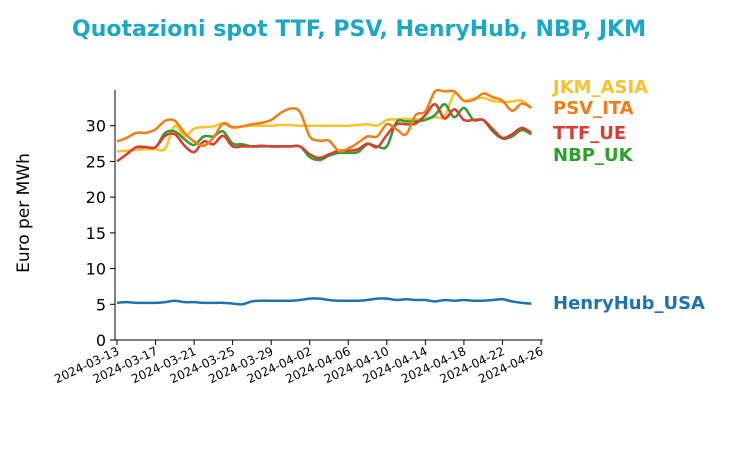 The width and height of the screenshot is (737, 450). Describe the element at coordinates (96, 233) in the screenshot. I see `y-tick-label: 15` at that location.